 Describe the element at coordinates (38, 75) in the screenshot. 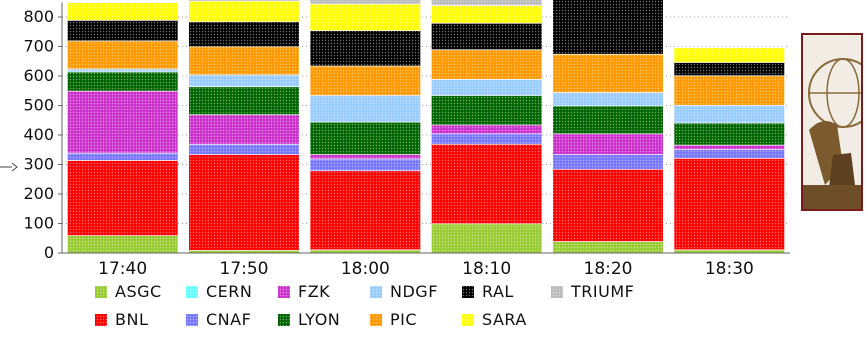

I see `y-tick-label: 600` at that location.